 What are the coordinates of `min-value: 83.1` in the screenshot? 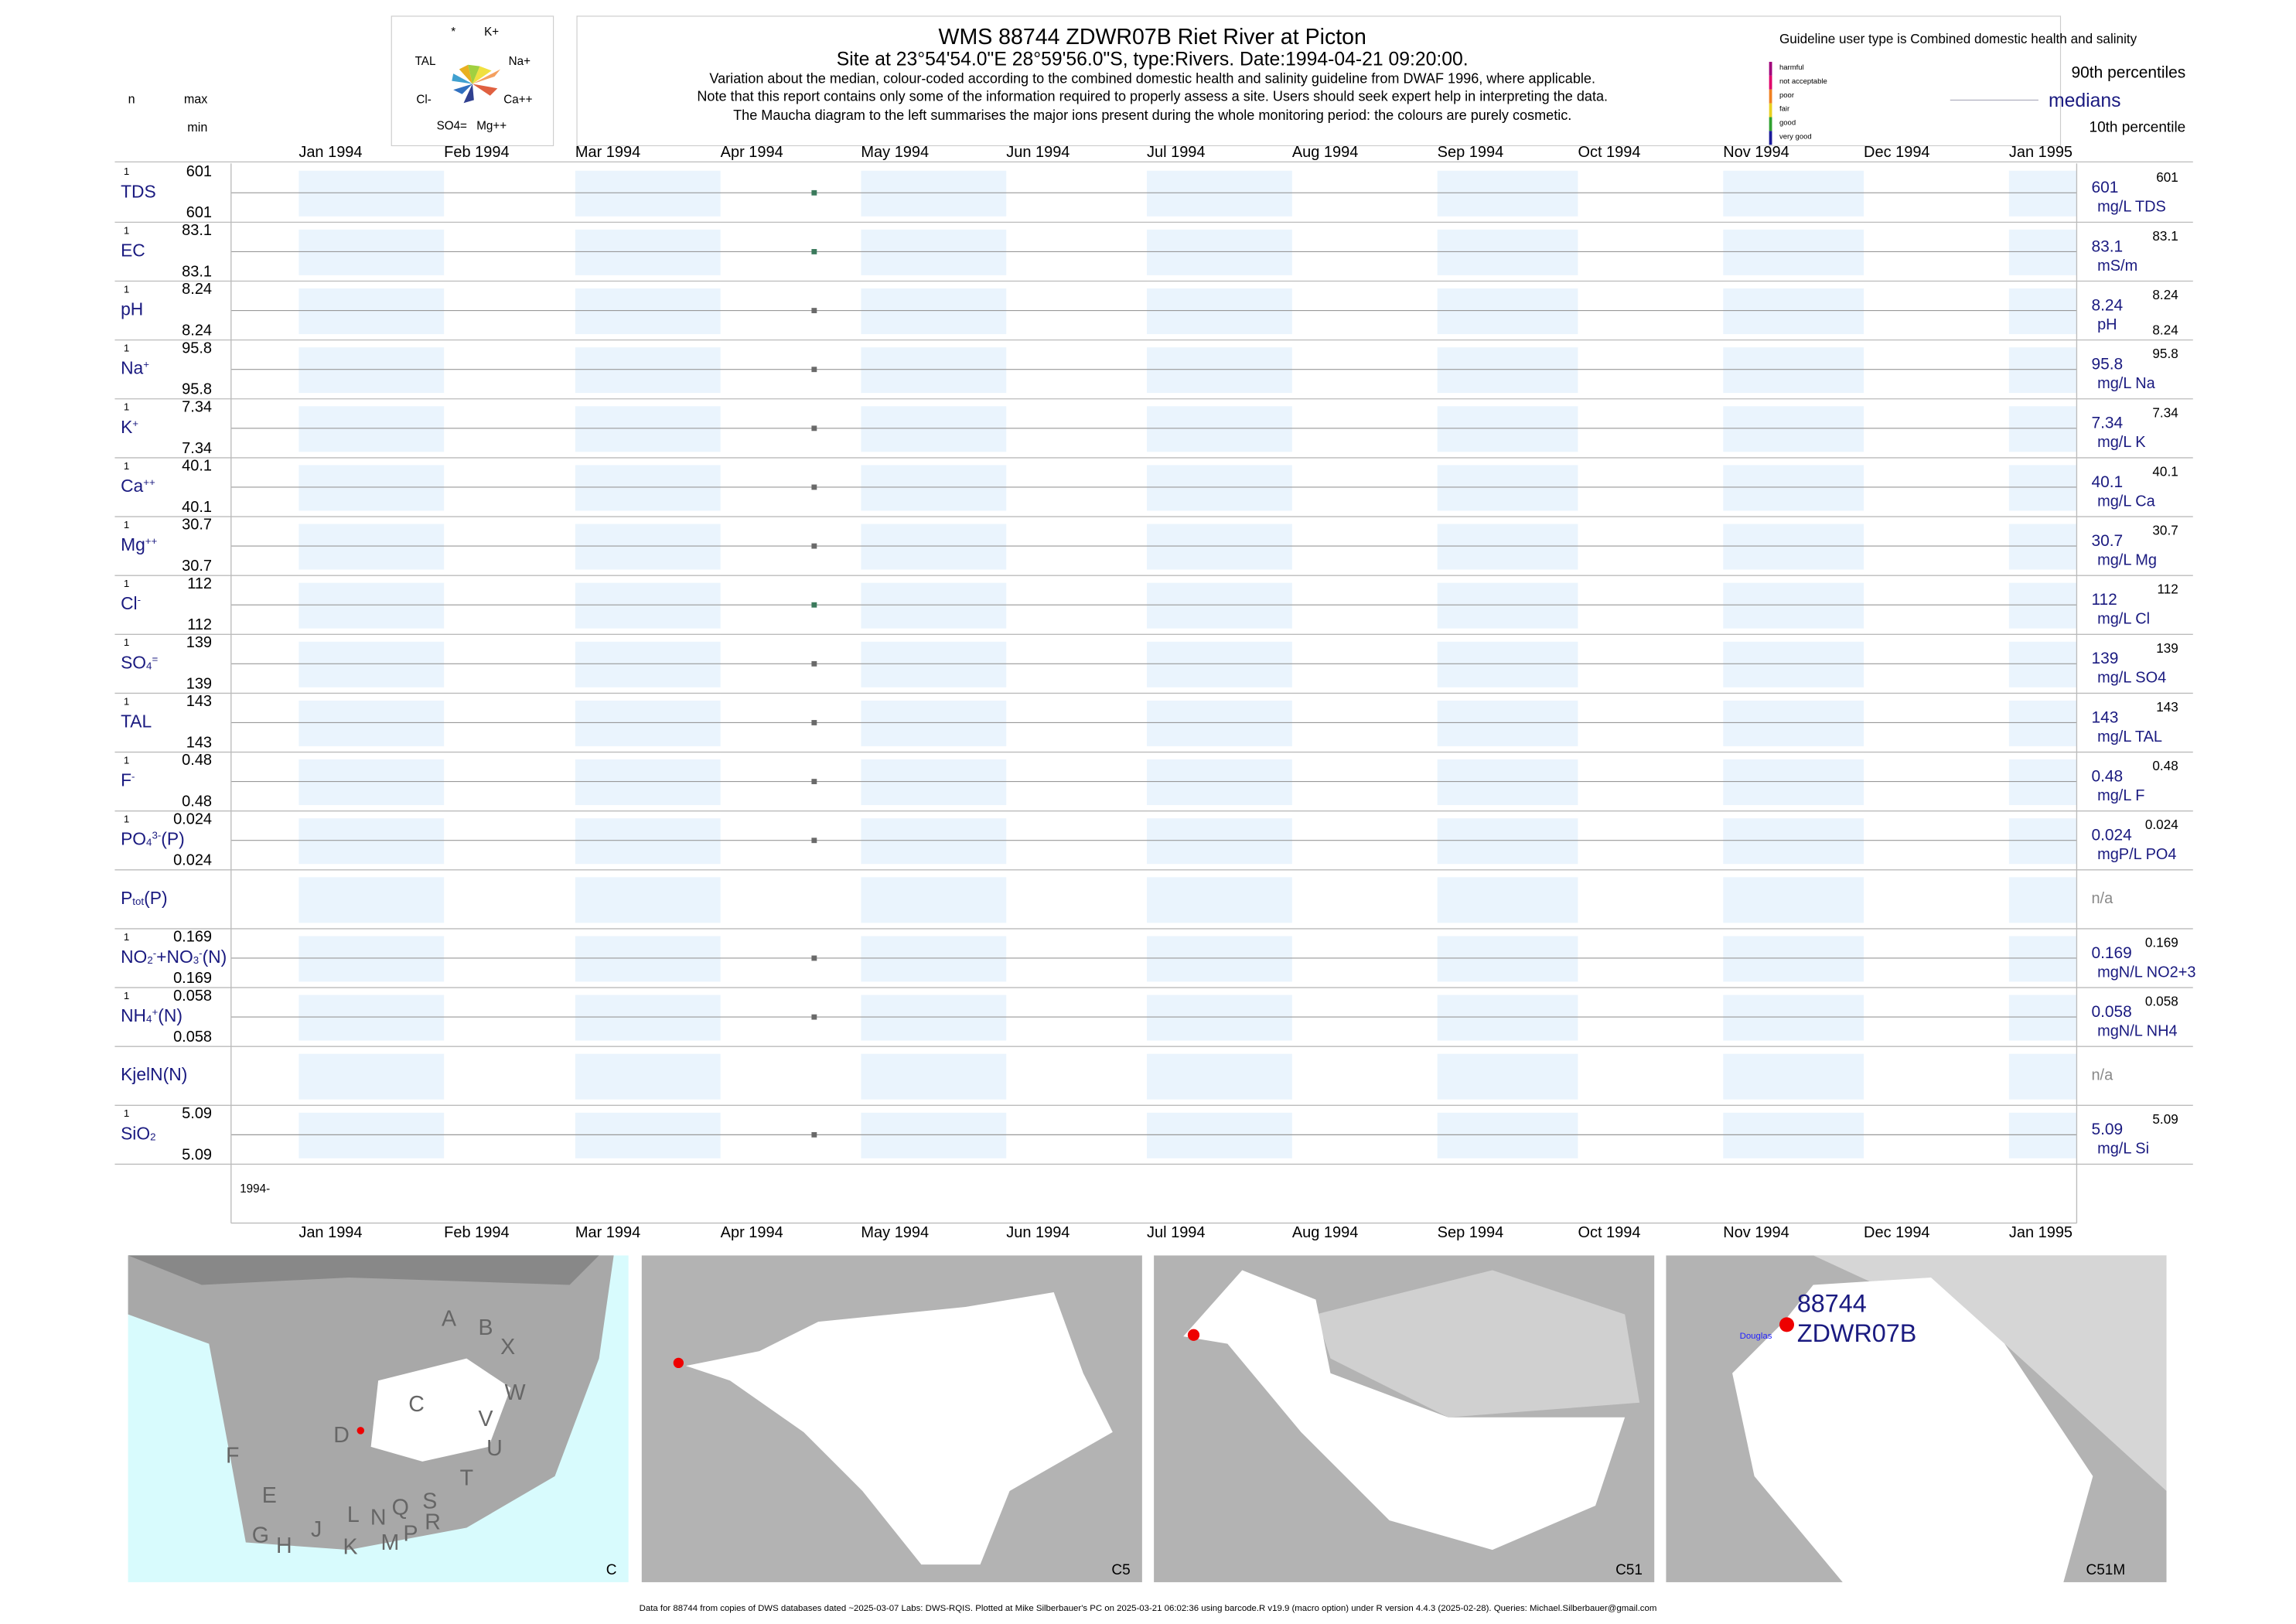 It's located at (197, 271).